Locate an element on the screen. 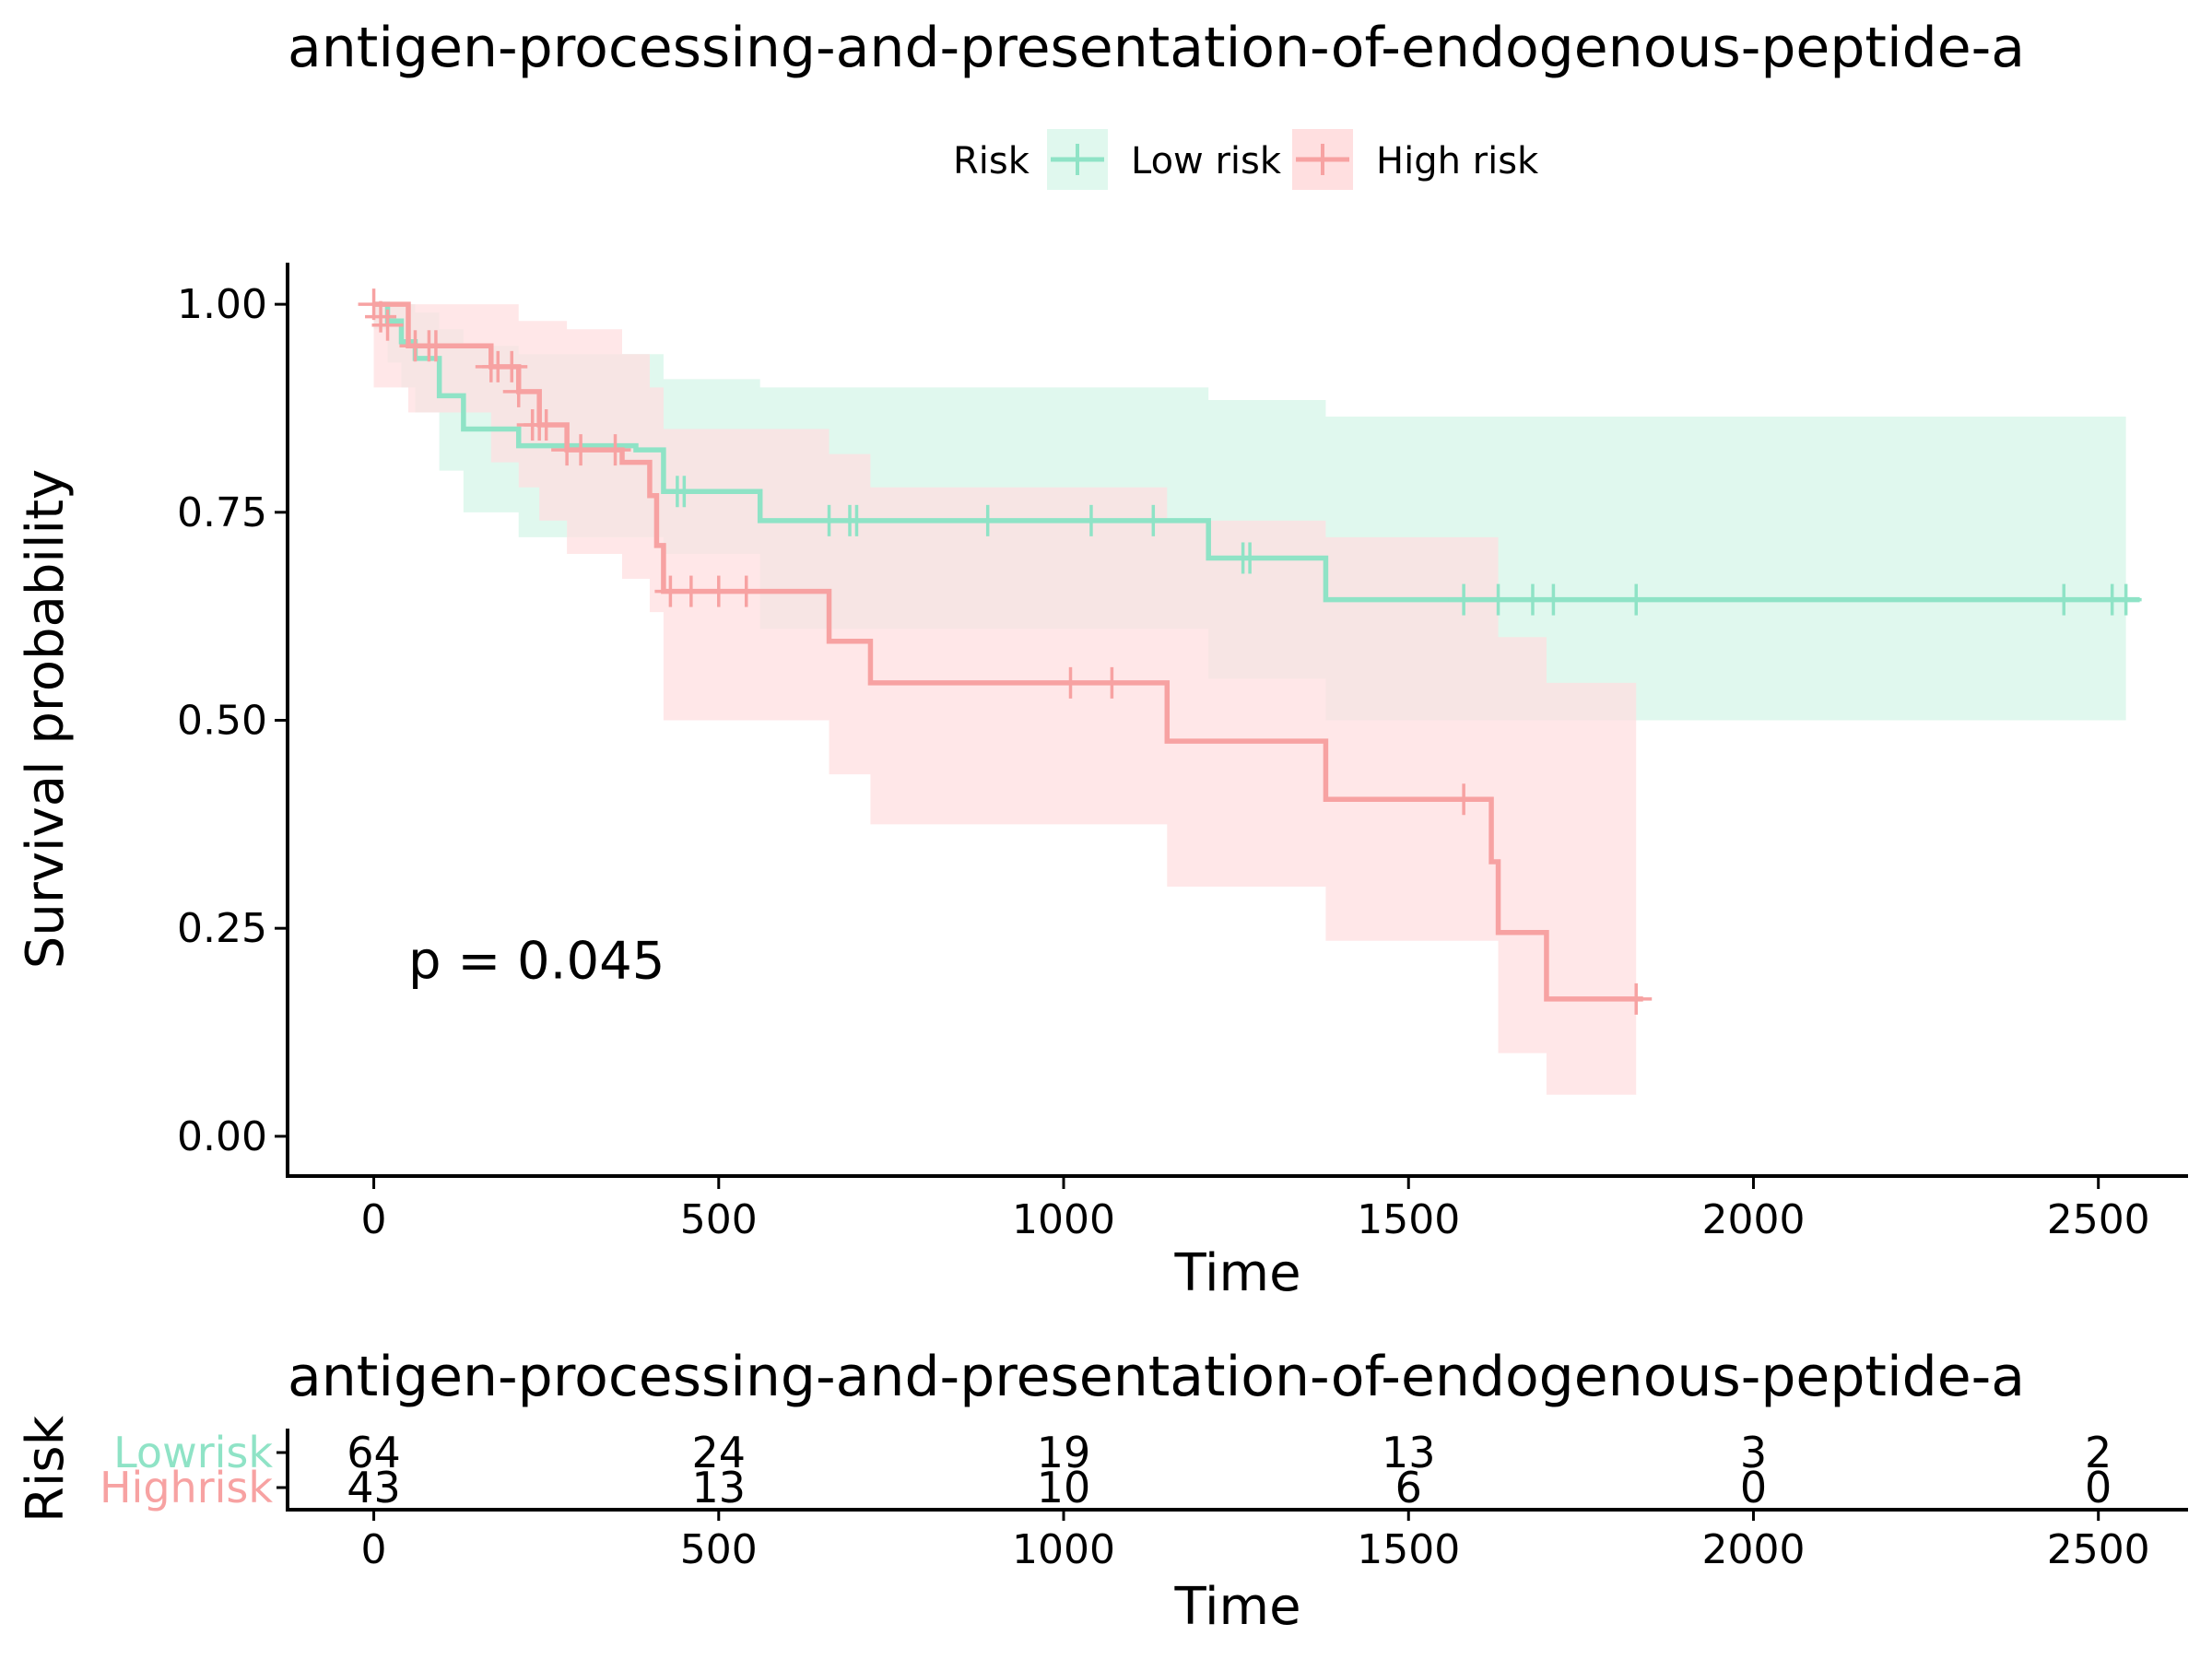 The image size is (2212, 1659). risk-count: 43 is located at coordinates (374, 1487).